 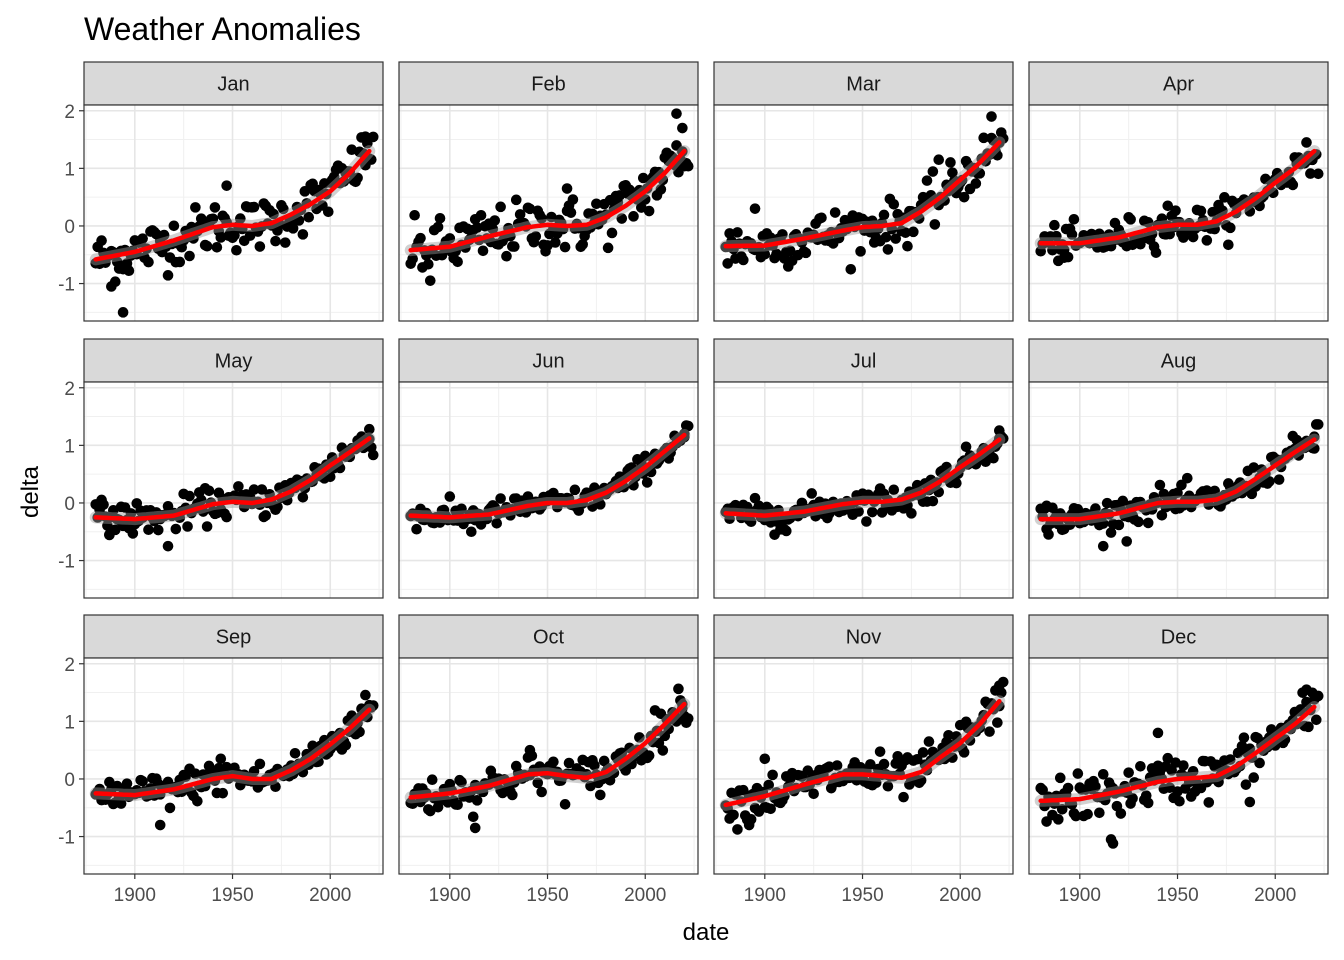 What do you see at coordinates (548, 490) in the screenshot?
I see `panel-background` at bounding box center [548, 490].